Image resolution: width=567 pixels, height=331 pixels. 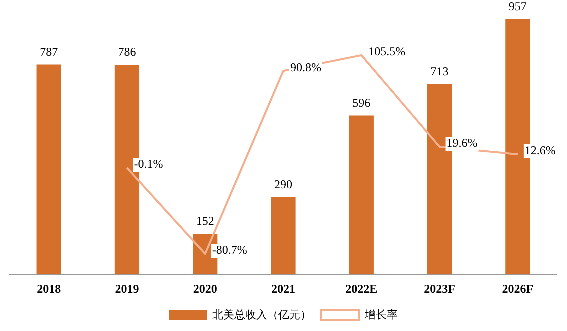 I want to click on data-label: 290, so click(x=283, y=184).